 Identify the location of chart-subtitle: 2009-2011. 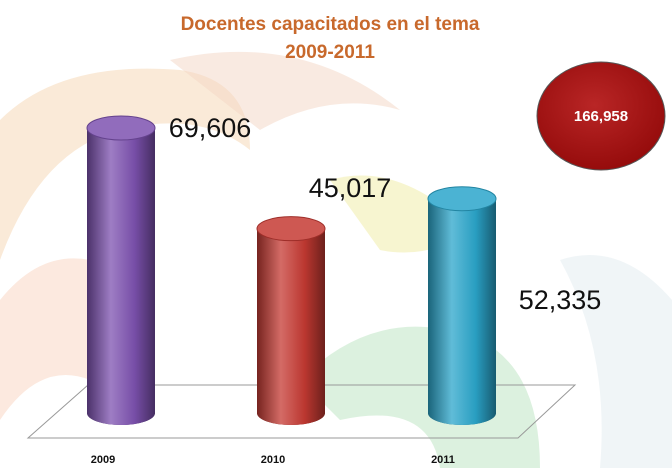
(330, 52).